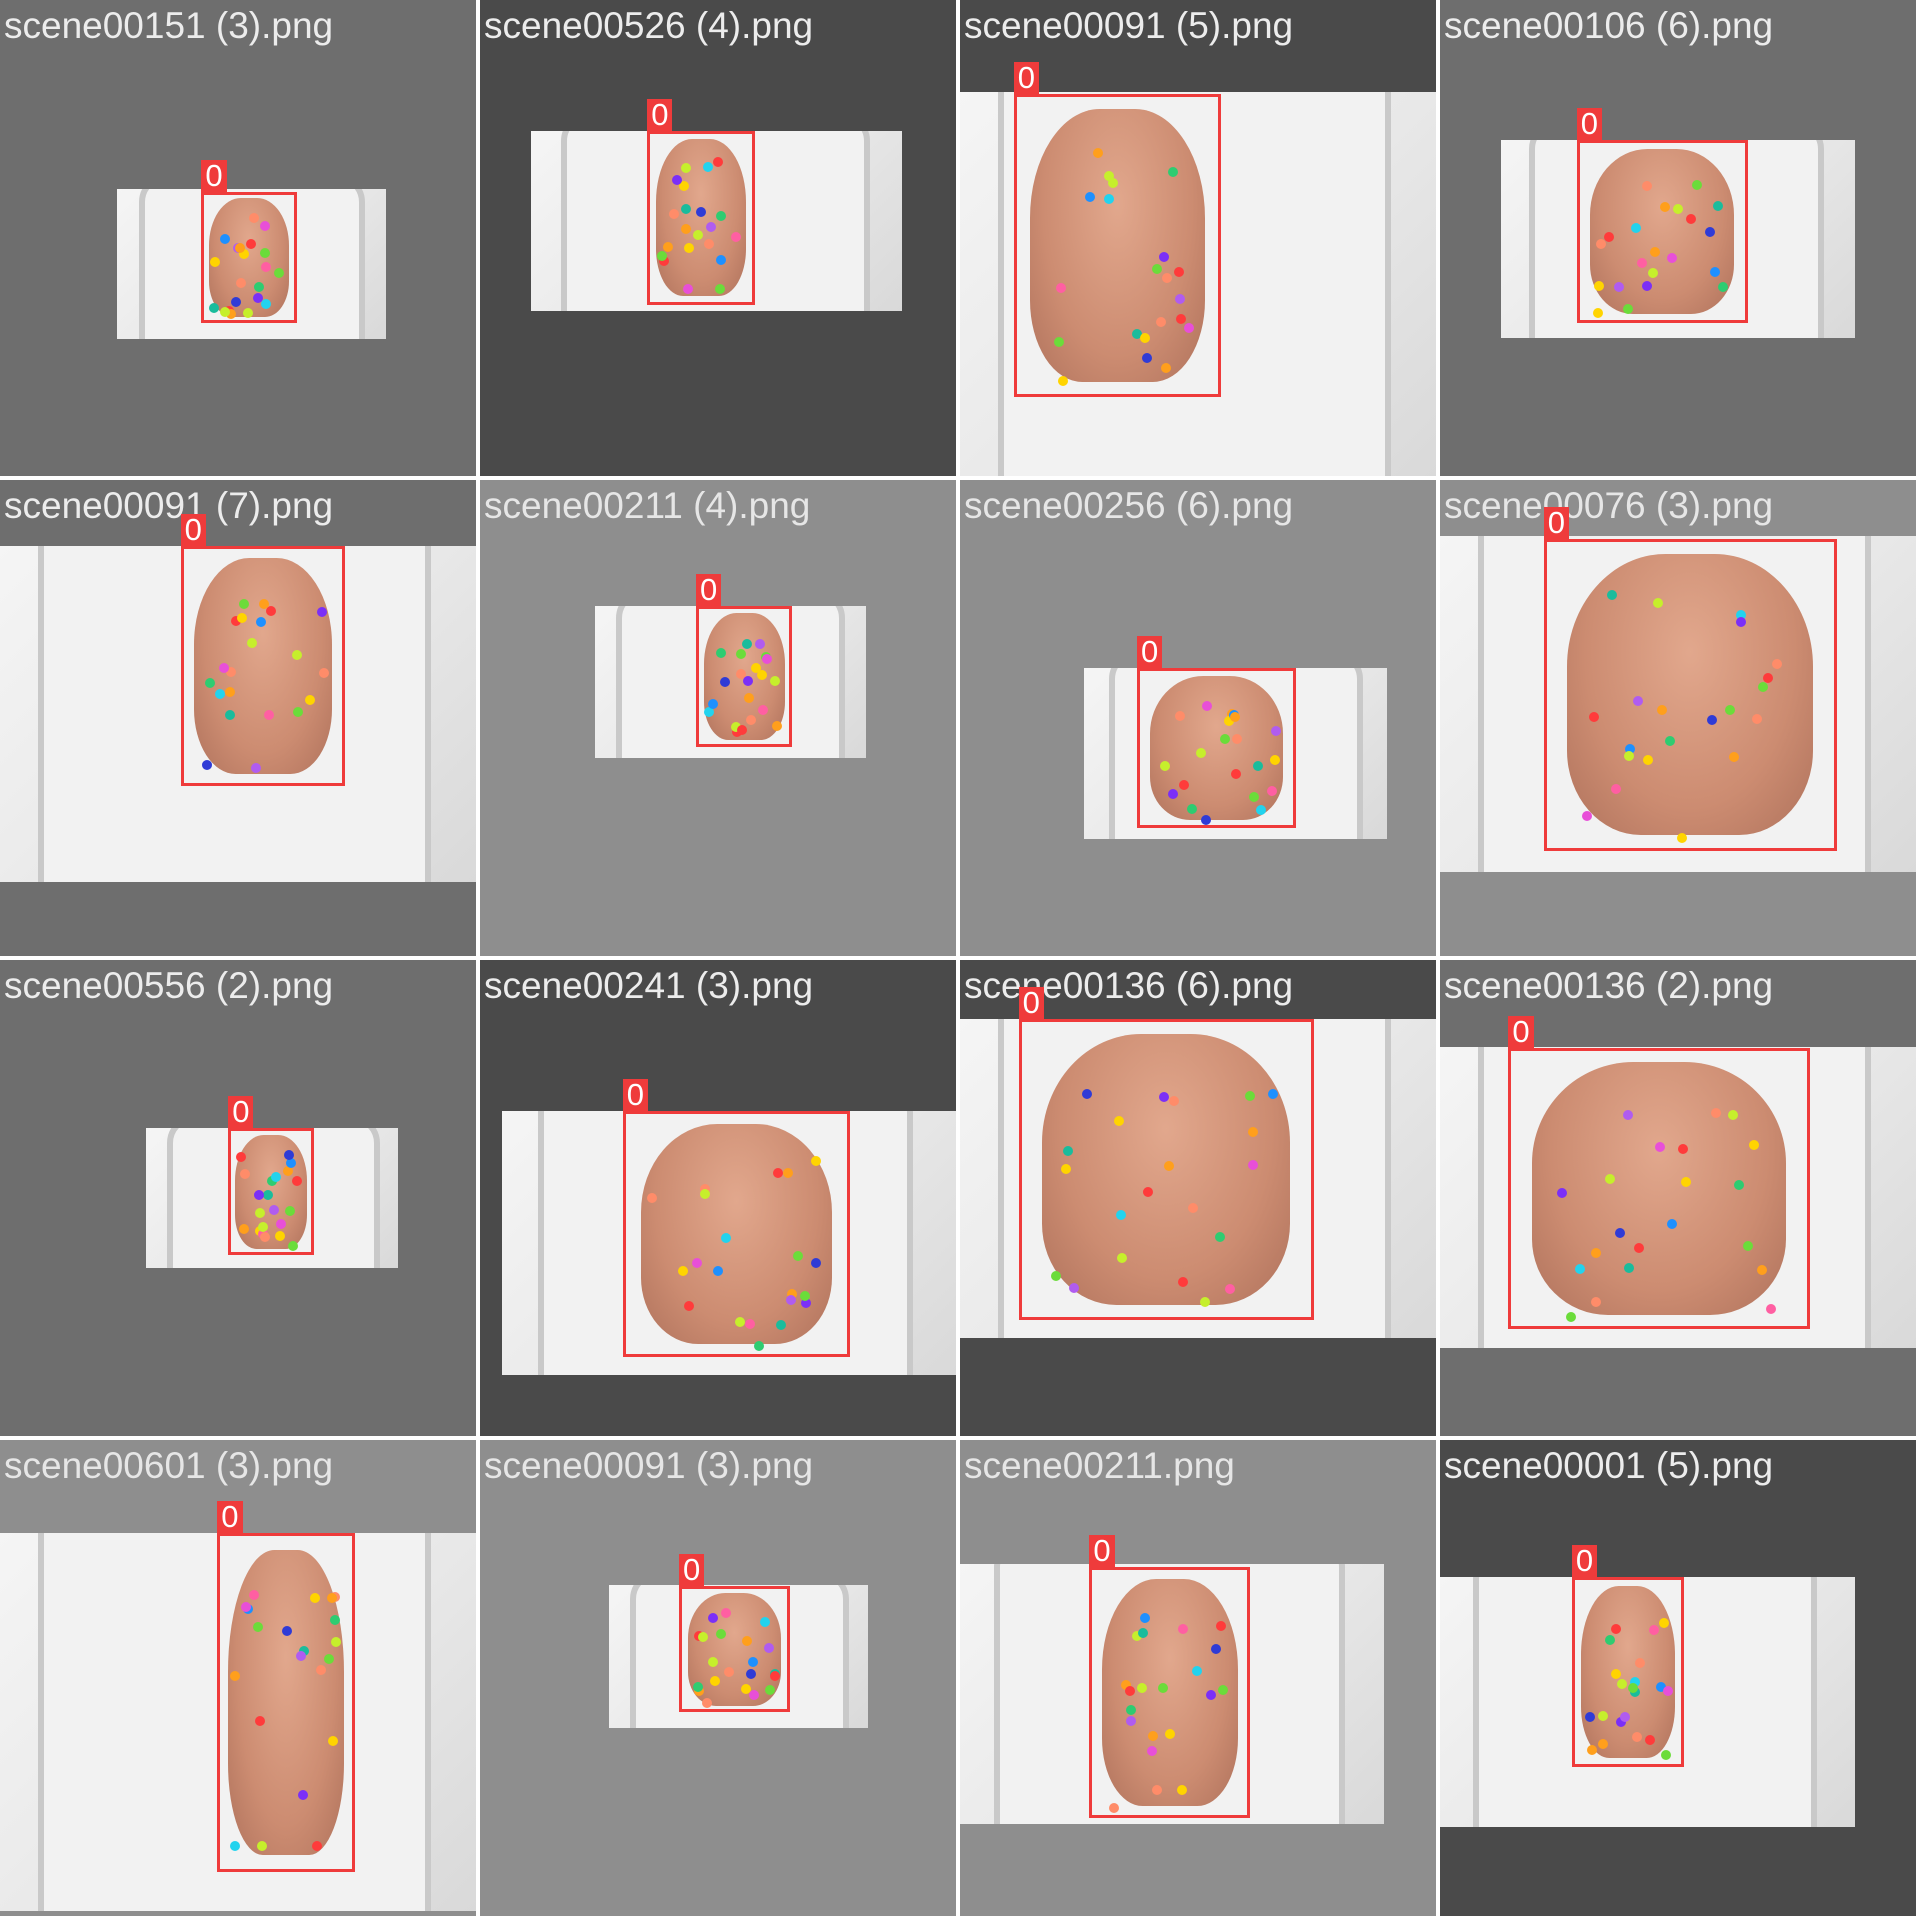 This screenshot has width=1920, height=1920. What do you see at coordinates (169, 1465) in the screenshot?
I see `tile-filename: scene00601 (3).png` at bounding box center [169, 1465].